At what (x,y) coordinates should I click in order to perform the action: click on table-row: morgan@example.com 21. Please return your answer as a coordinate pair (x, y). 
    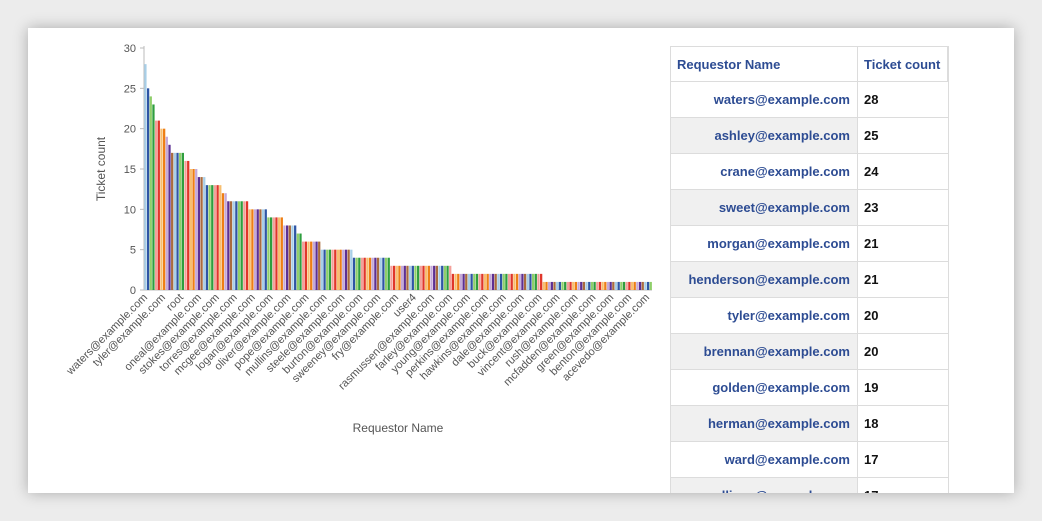
    Looking at the image, I should click on (809, 243).